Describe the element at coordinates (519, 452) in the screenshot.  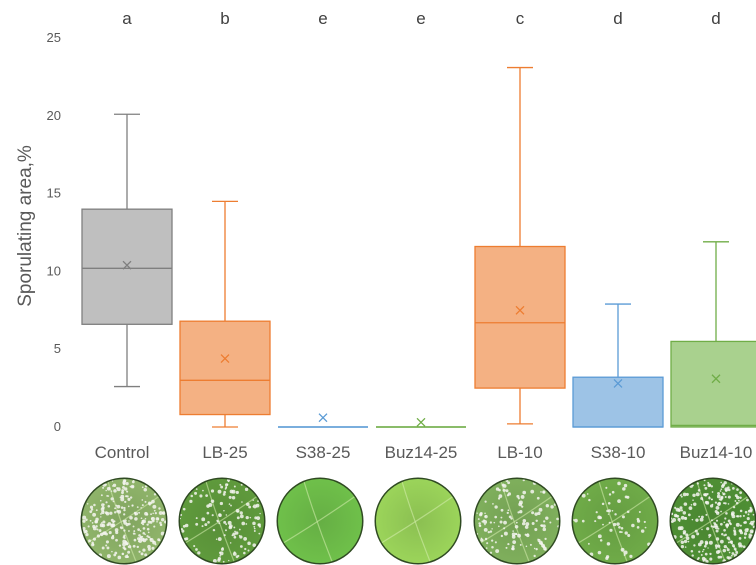
I see `category-label: LB-10` at that location.